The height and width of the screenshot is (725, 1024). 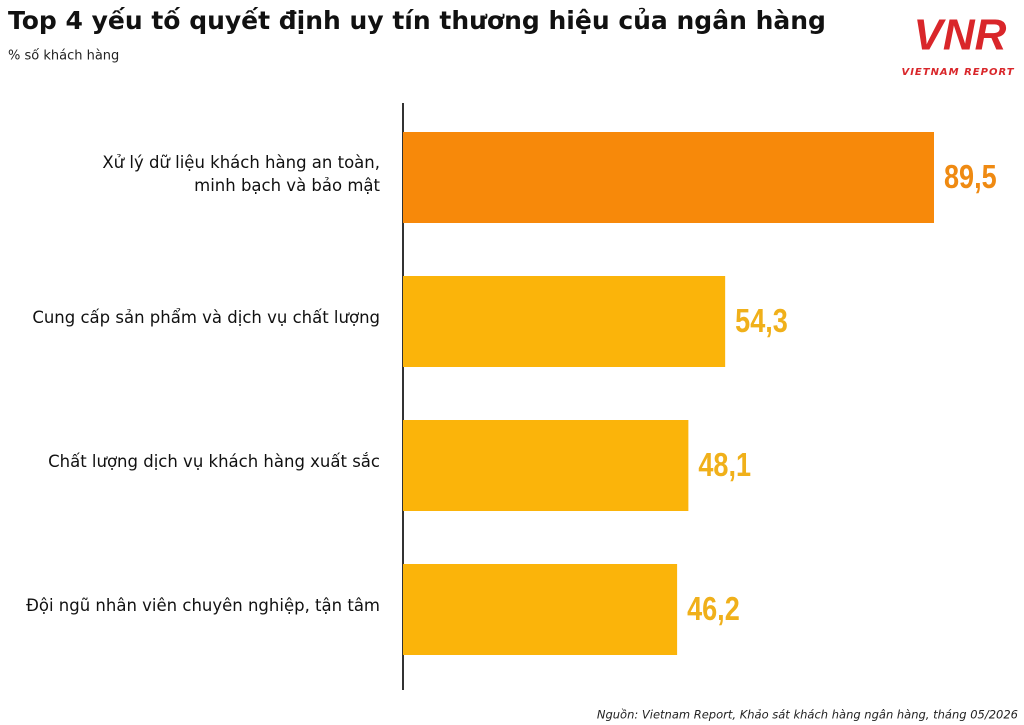 I want to click on value-label: 48,1, so click(x=724, y=466).